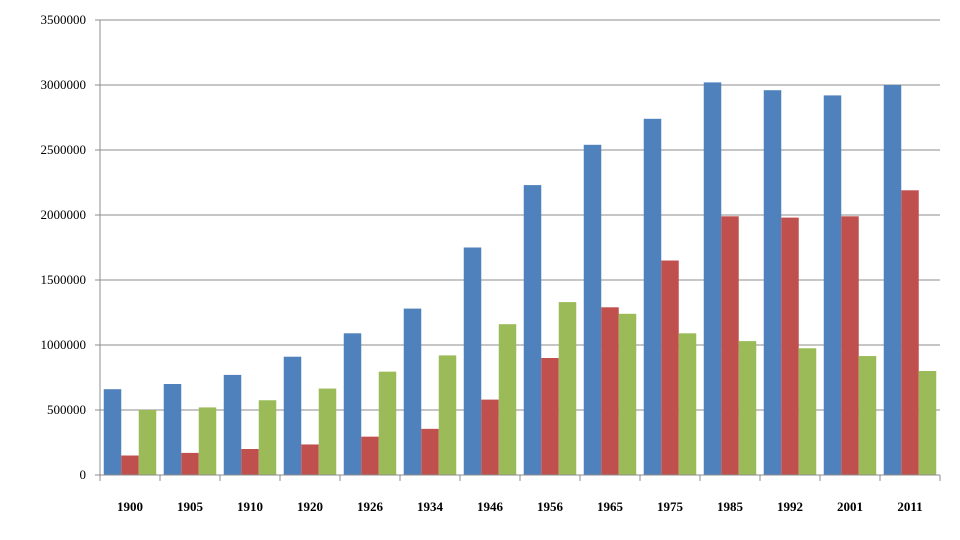  What do you see at coordinates (64, 149) in the screenshot?
I see `y-tick-label: 2500000` at bounding box center [64, 149].